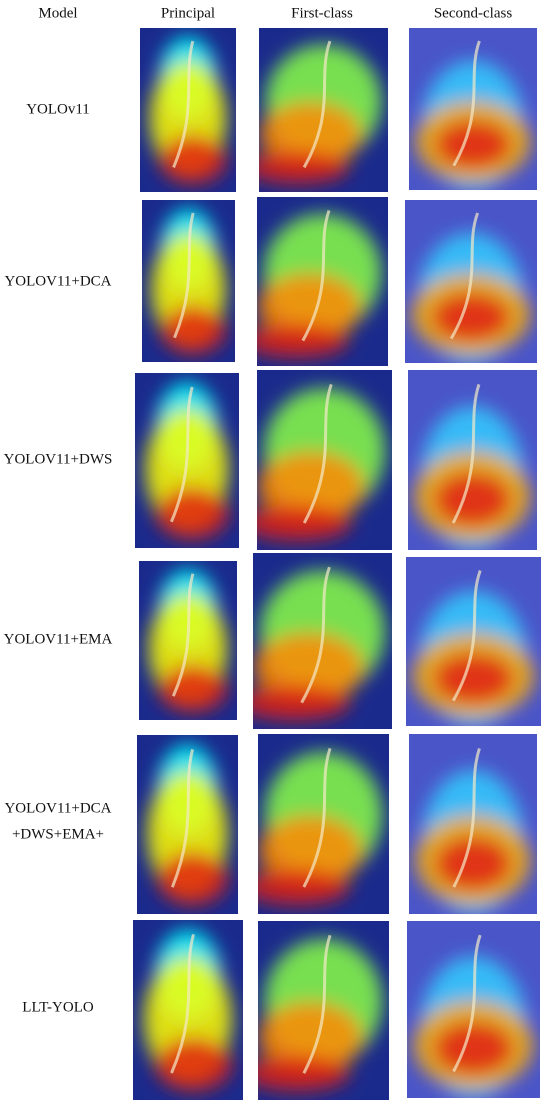 The height and width of the screenshot is (1106, 550). What do you see at coordinates (58, 1007) in the screenshot?
I see `model-label: LLT-YOLO` at bounding box center [58, 1007].